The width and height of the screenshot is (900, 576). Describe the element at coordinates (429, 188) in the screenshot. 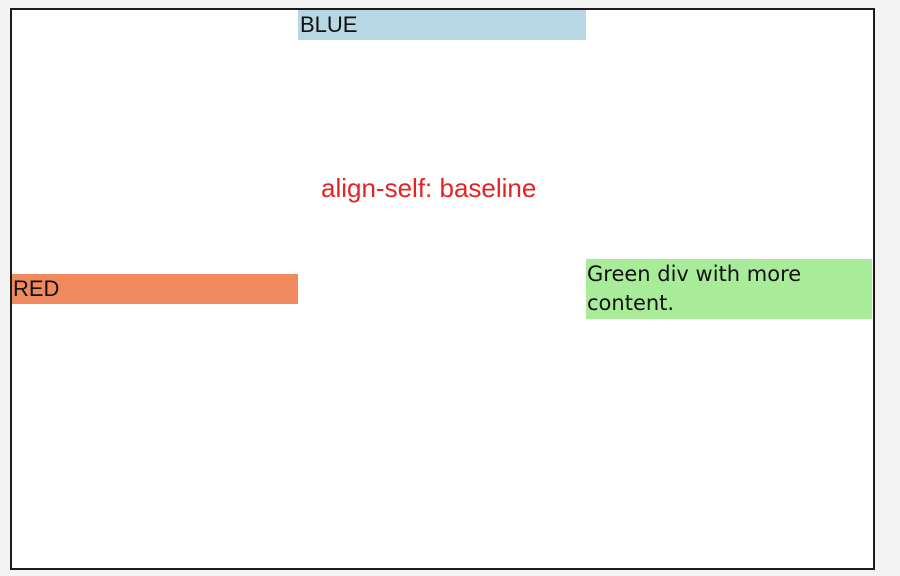

I see `align-self-caption: align-self: baseline` at that location.